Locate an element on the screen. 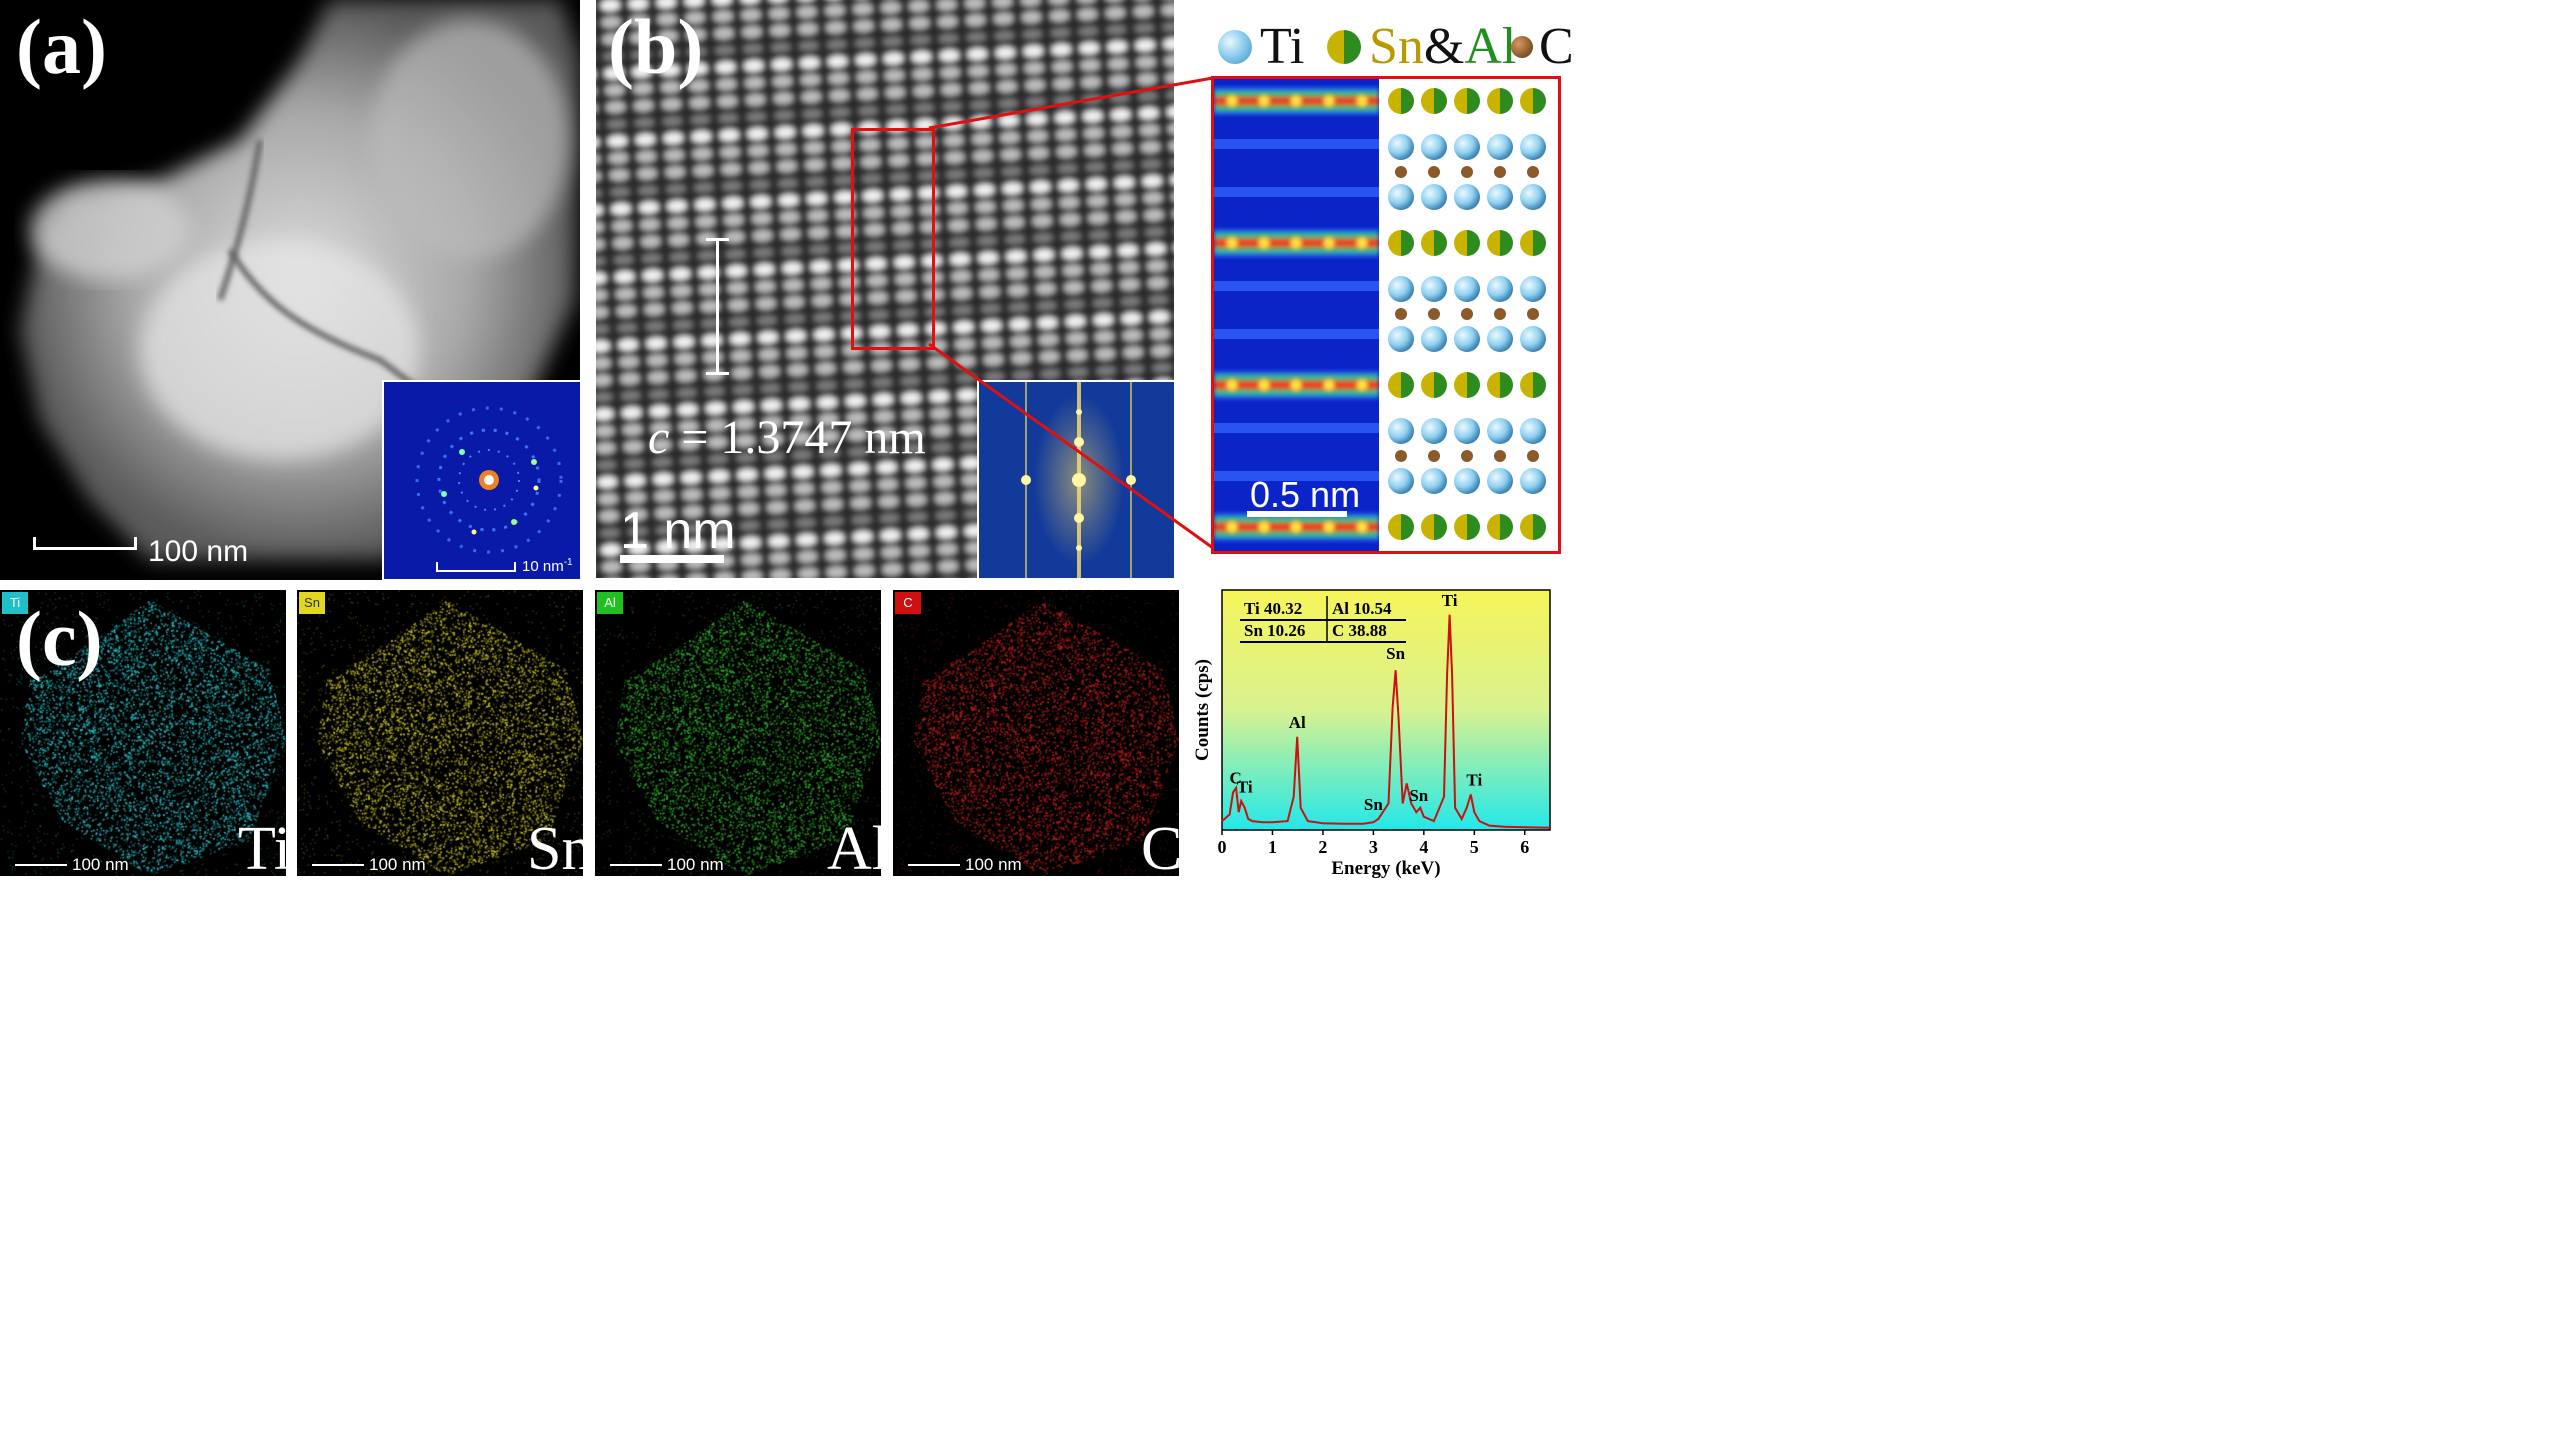 The image size is (2558, 1449). table-cell: Sn 10.26 is located at coordinates (1274, 630).